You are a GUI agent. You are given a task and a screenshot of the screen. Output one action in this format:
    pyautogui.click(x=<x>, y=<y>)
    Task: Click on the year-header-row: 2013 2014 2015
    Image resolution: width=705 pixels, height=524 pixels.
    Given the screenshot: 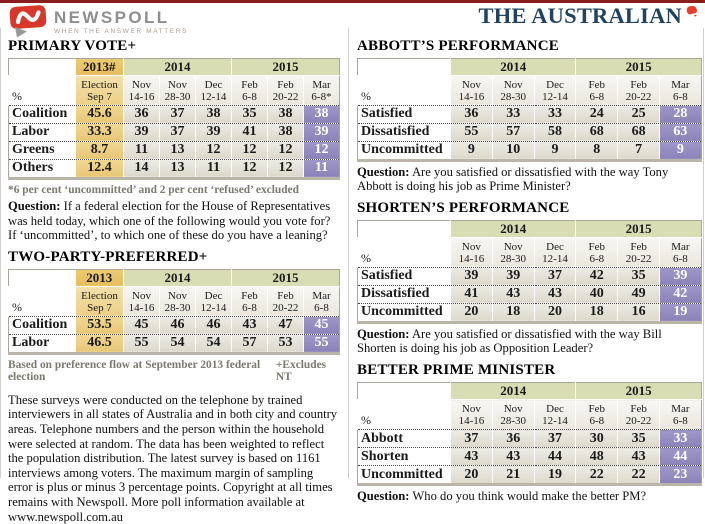 What is the action you would take?
    pyautogui.click(x=174, y=278)
    